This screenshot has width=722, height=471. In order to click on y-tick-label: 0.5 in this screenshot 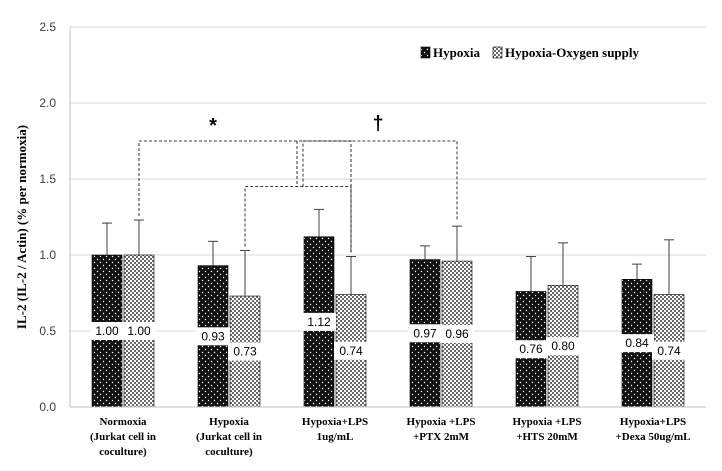, I will do `click(47, 331)`.